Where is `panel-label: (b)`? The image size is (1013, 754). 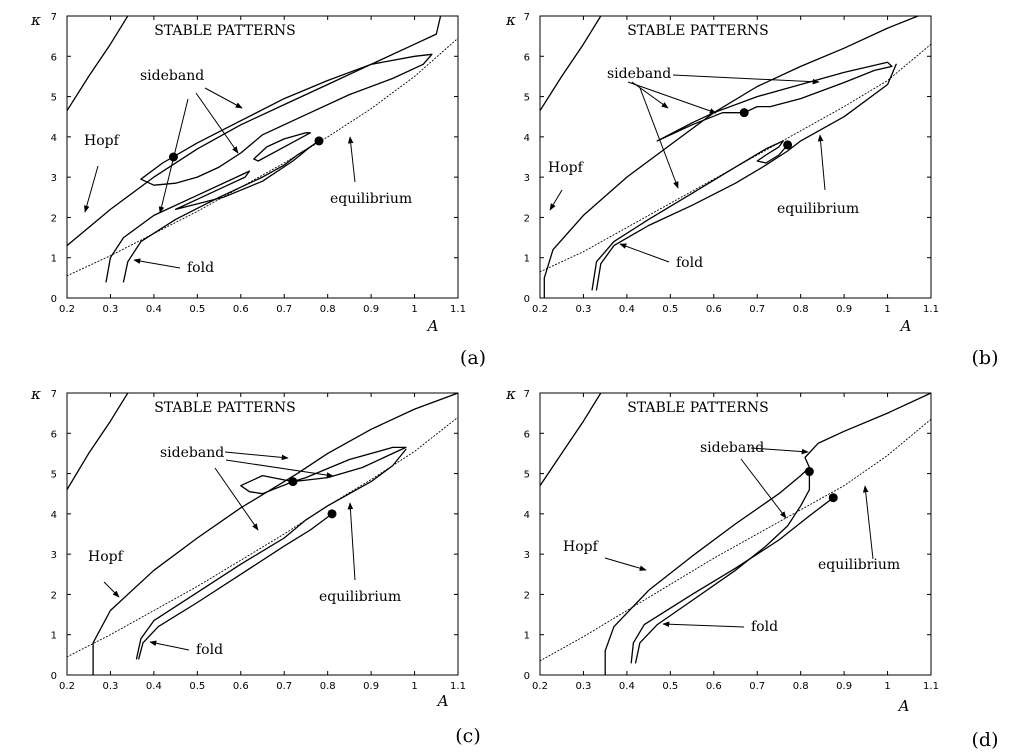 panel-label: (b) is located at coordinates (985, 358).